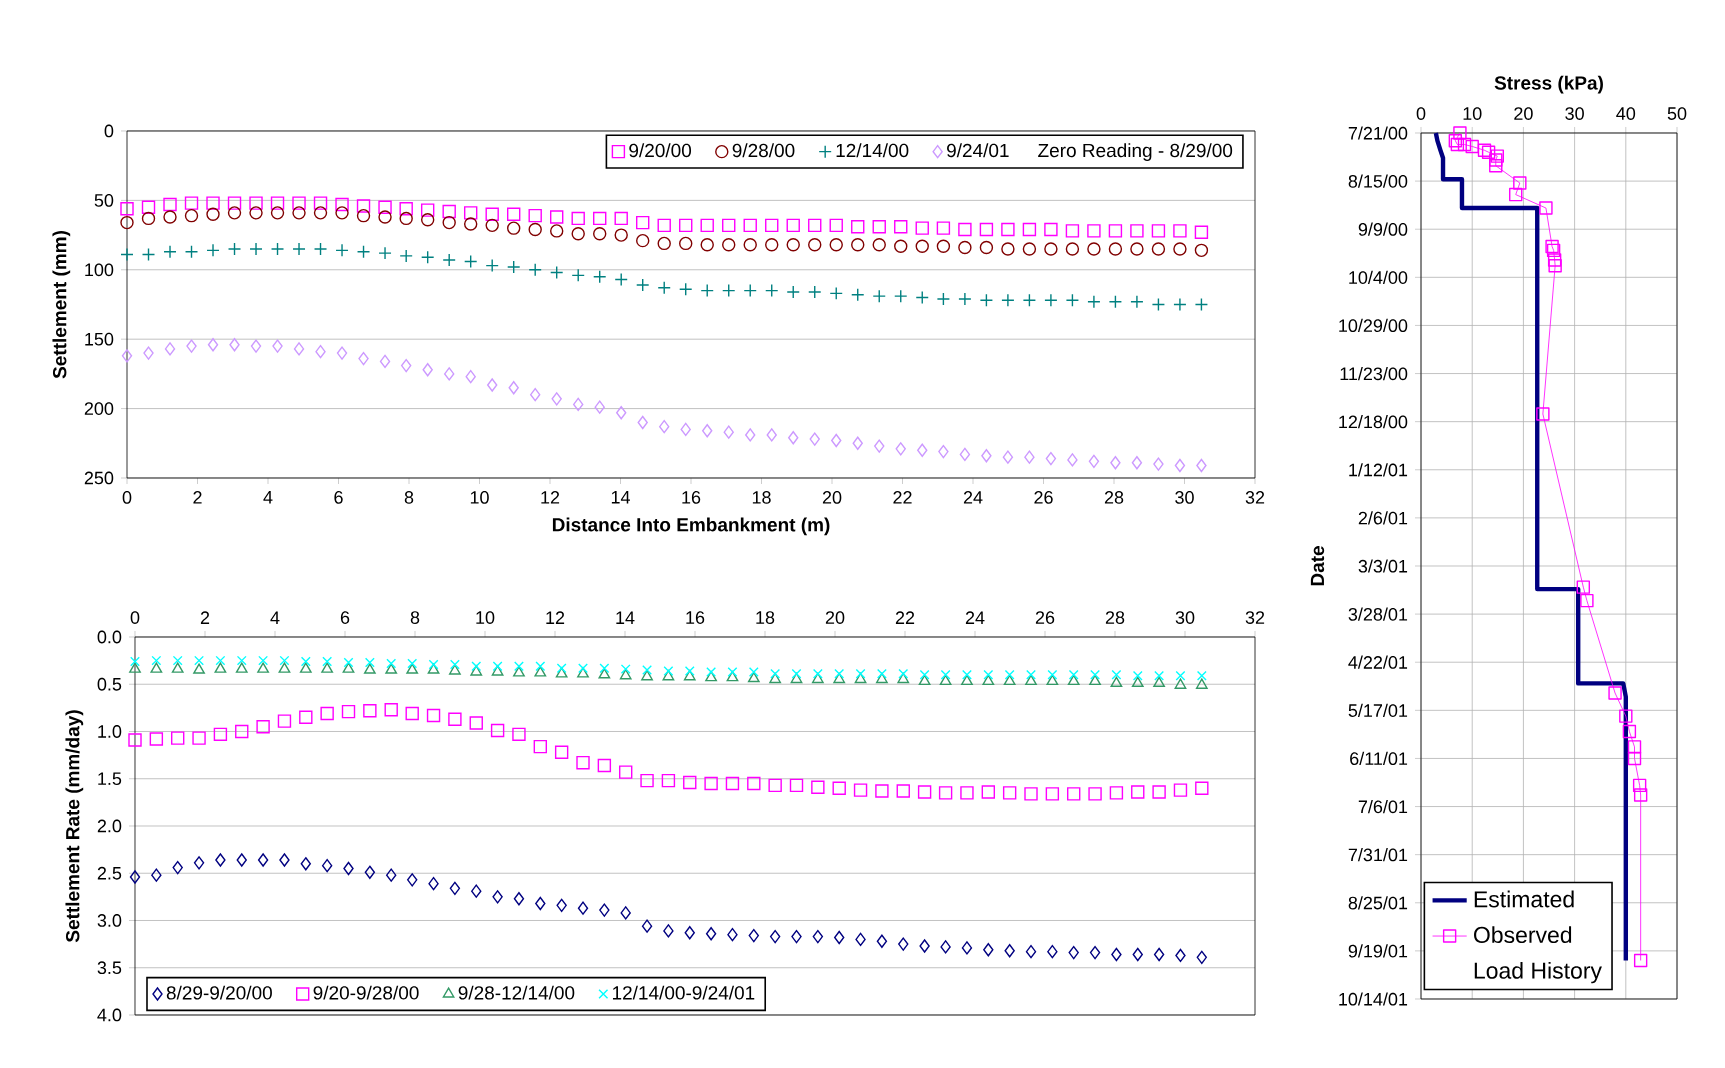  Describe the element at coordinates (415, 617) in the screenshot. I see `x-tick-label: 8` at that location.